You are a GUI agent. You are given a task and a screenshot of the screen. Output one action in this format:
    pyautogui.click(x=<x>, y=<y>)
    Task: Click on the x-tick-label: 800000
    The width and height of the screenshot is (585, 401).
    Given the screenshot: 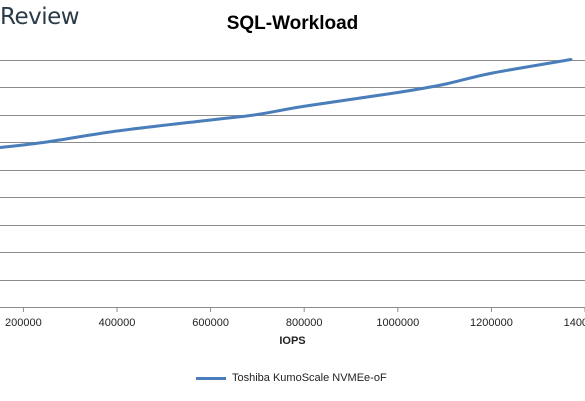 What is the action you would take?
    pyautogui.click(x=304, y=323)
    